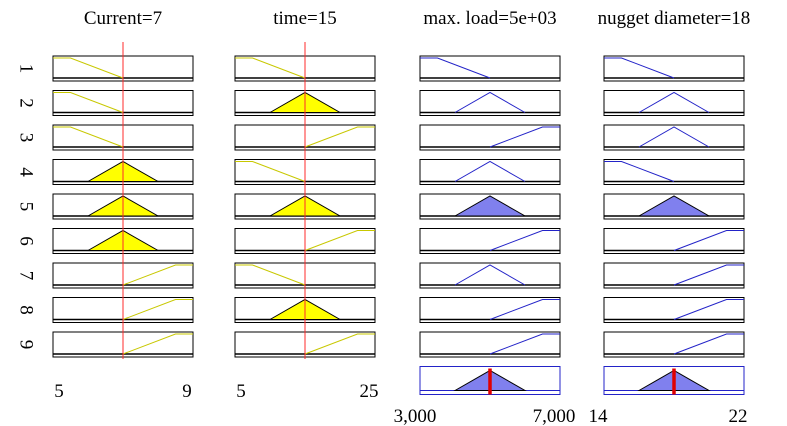 The image size is (787, 426). Describe the element at coordinates (415, 416) in the screenshot. I see `axis-tick-label: 3,000` at that location.